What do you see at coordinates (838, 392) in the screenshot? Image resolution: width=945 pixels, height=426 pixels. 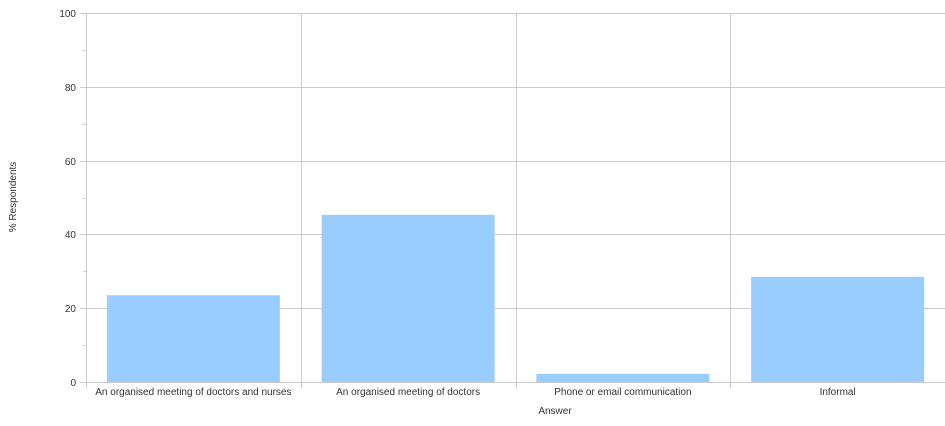 I see `x-tick-label: Informal` at bounding box center [838, 392].